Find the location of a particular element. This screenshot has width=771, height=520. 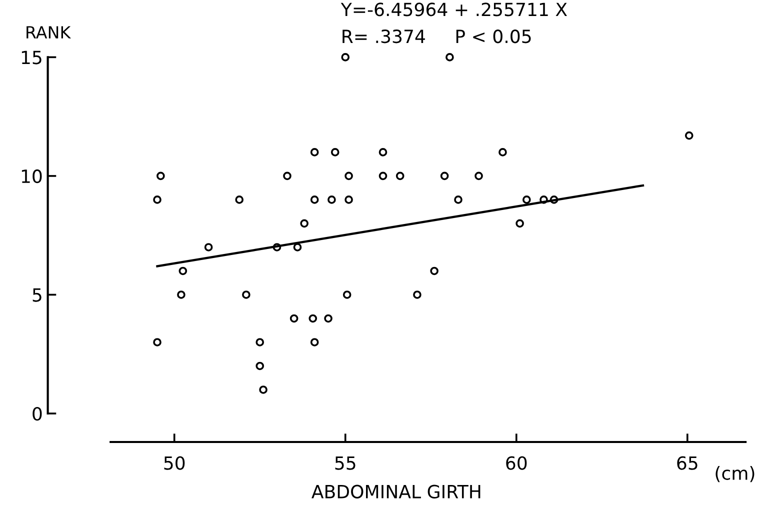

x-tick-label: 65 is located at coordinates (687, 463).